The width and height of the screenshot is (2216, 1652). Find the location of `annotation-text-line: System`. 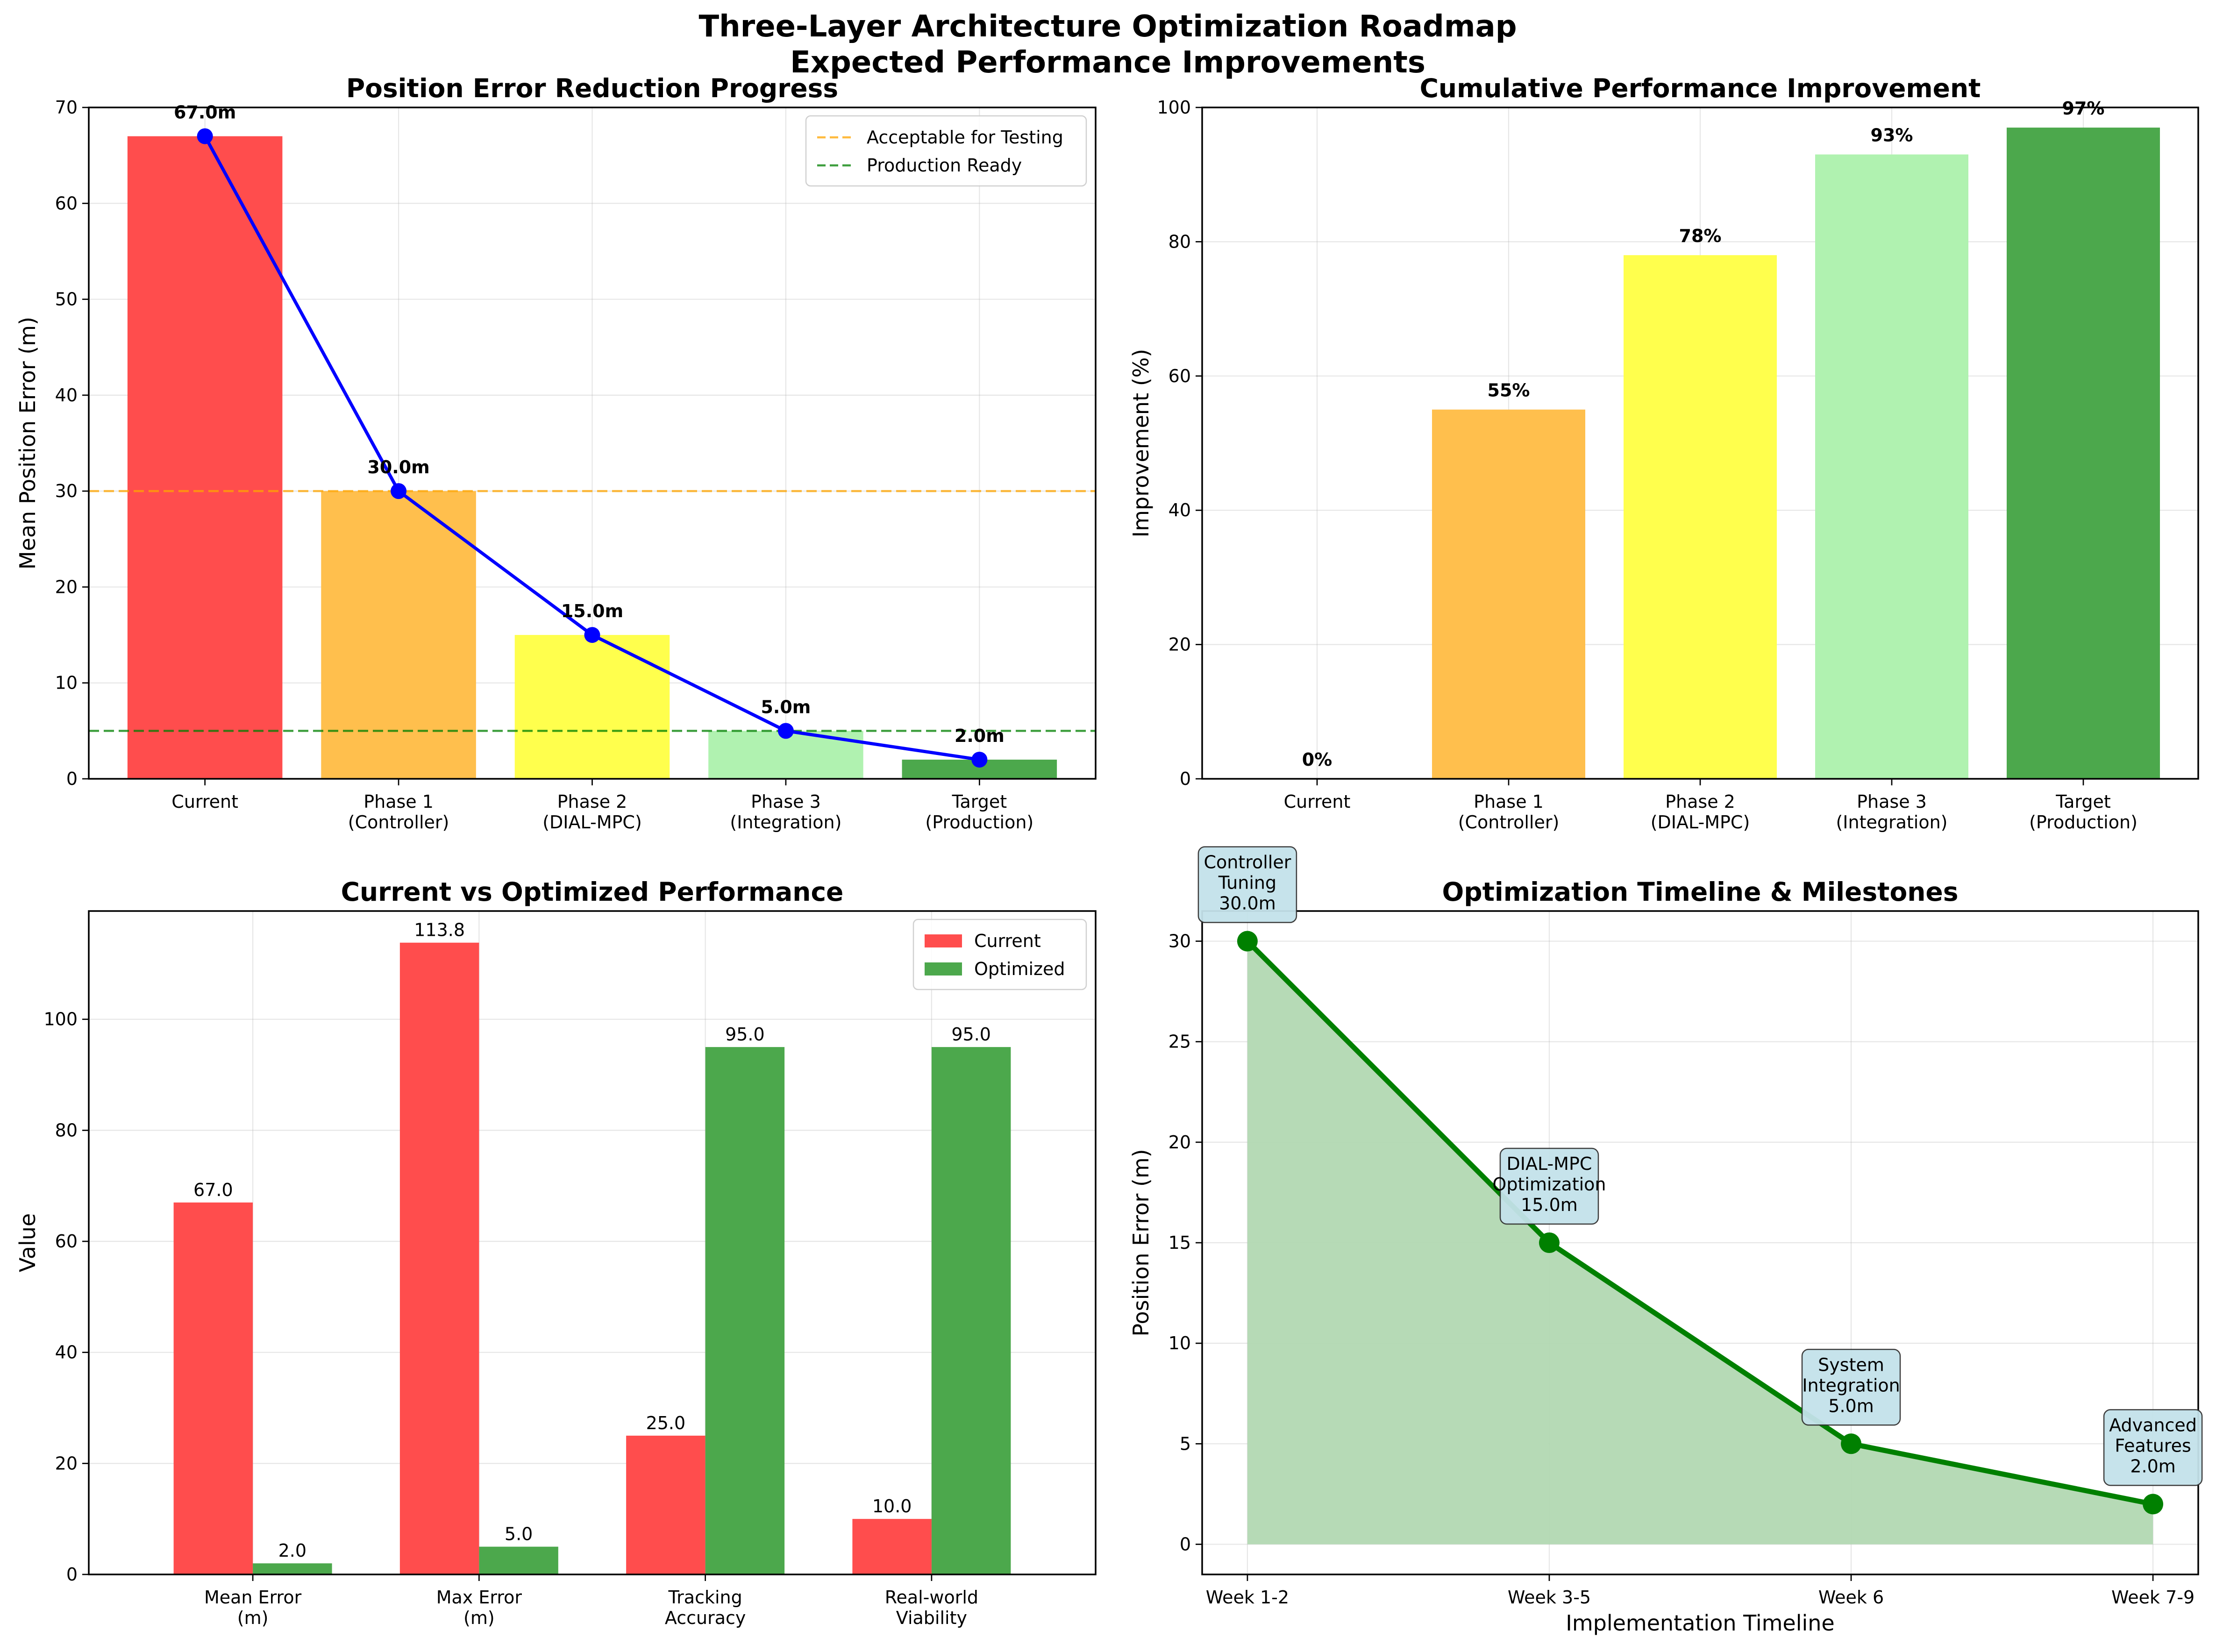

annotation-text-line: System is located at coordinates (1851, 1364).